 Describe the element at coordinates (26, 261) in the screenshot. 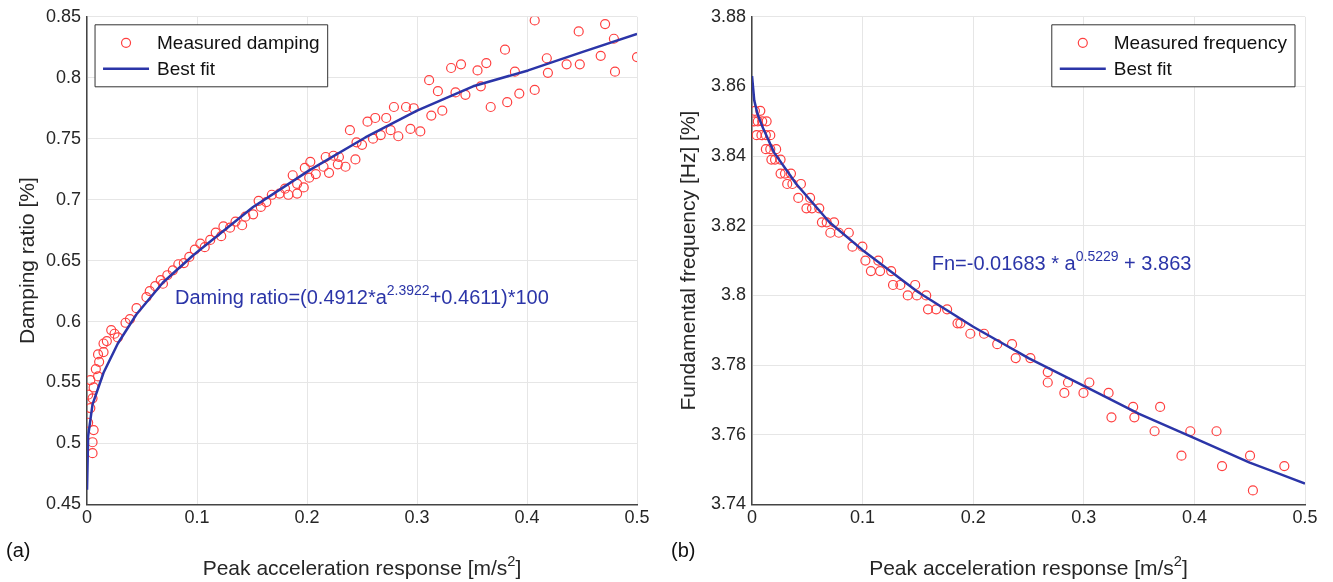

I see `y-axis-title: Damping ratio [%]` at that location.